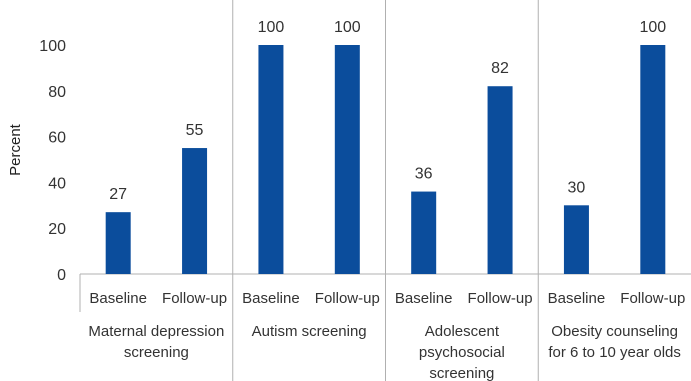 The width and height of the screenshot is (691, 381). Describe the element at coordinates (424, 174) in the screenshot. I see `data-label: 36` at that location.